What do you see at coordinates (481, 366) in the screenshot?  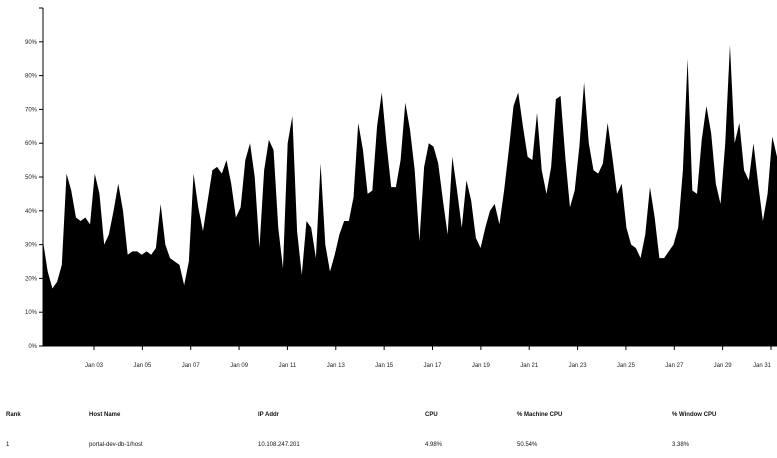 I see `x-tick-label: Jan 19` at bounding box center [481, 366].